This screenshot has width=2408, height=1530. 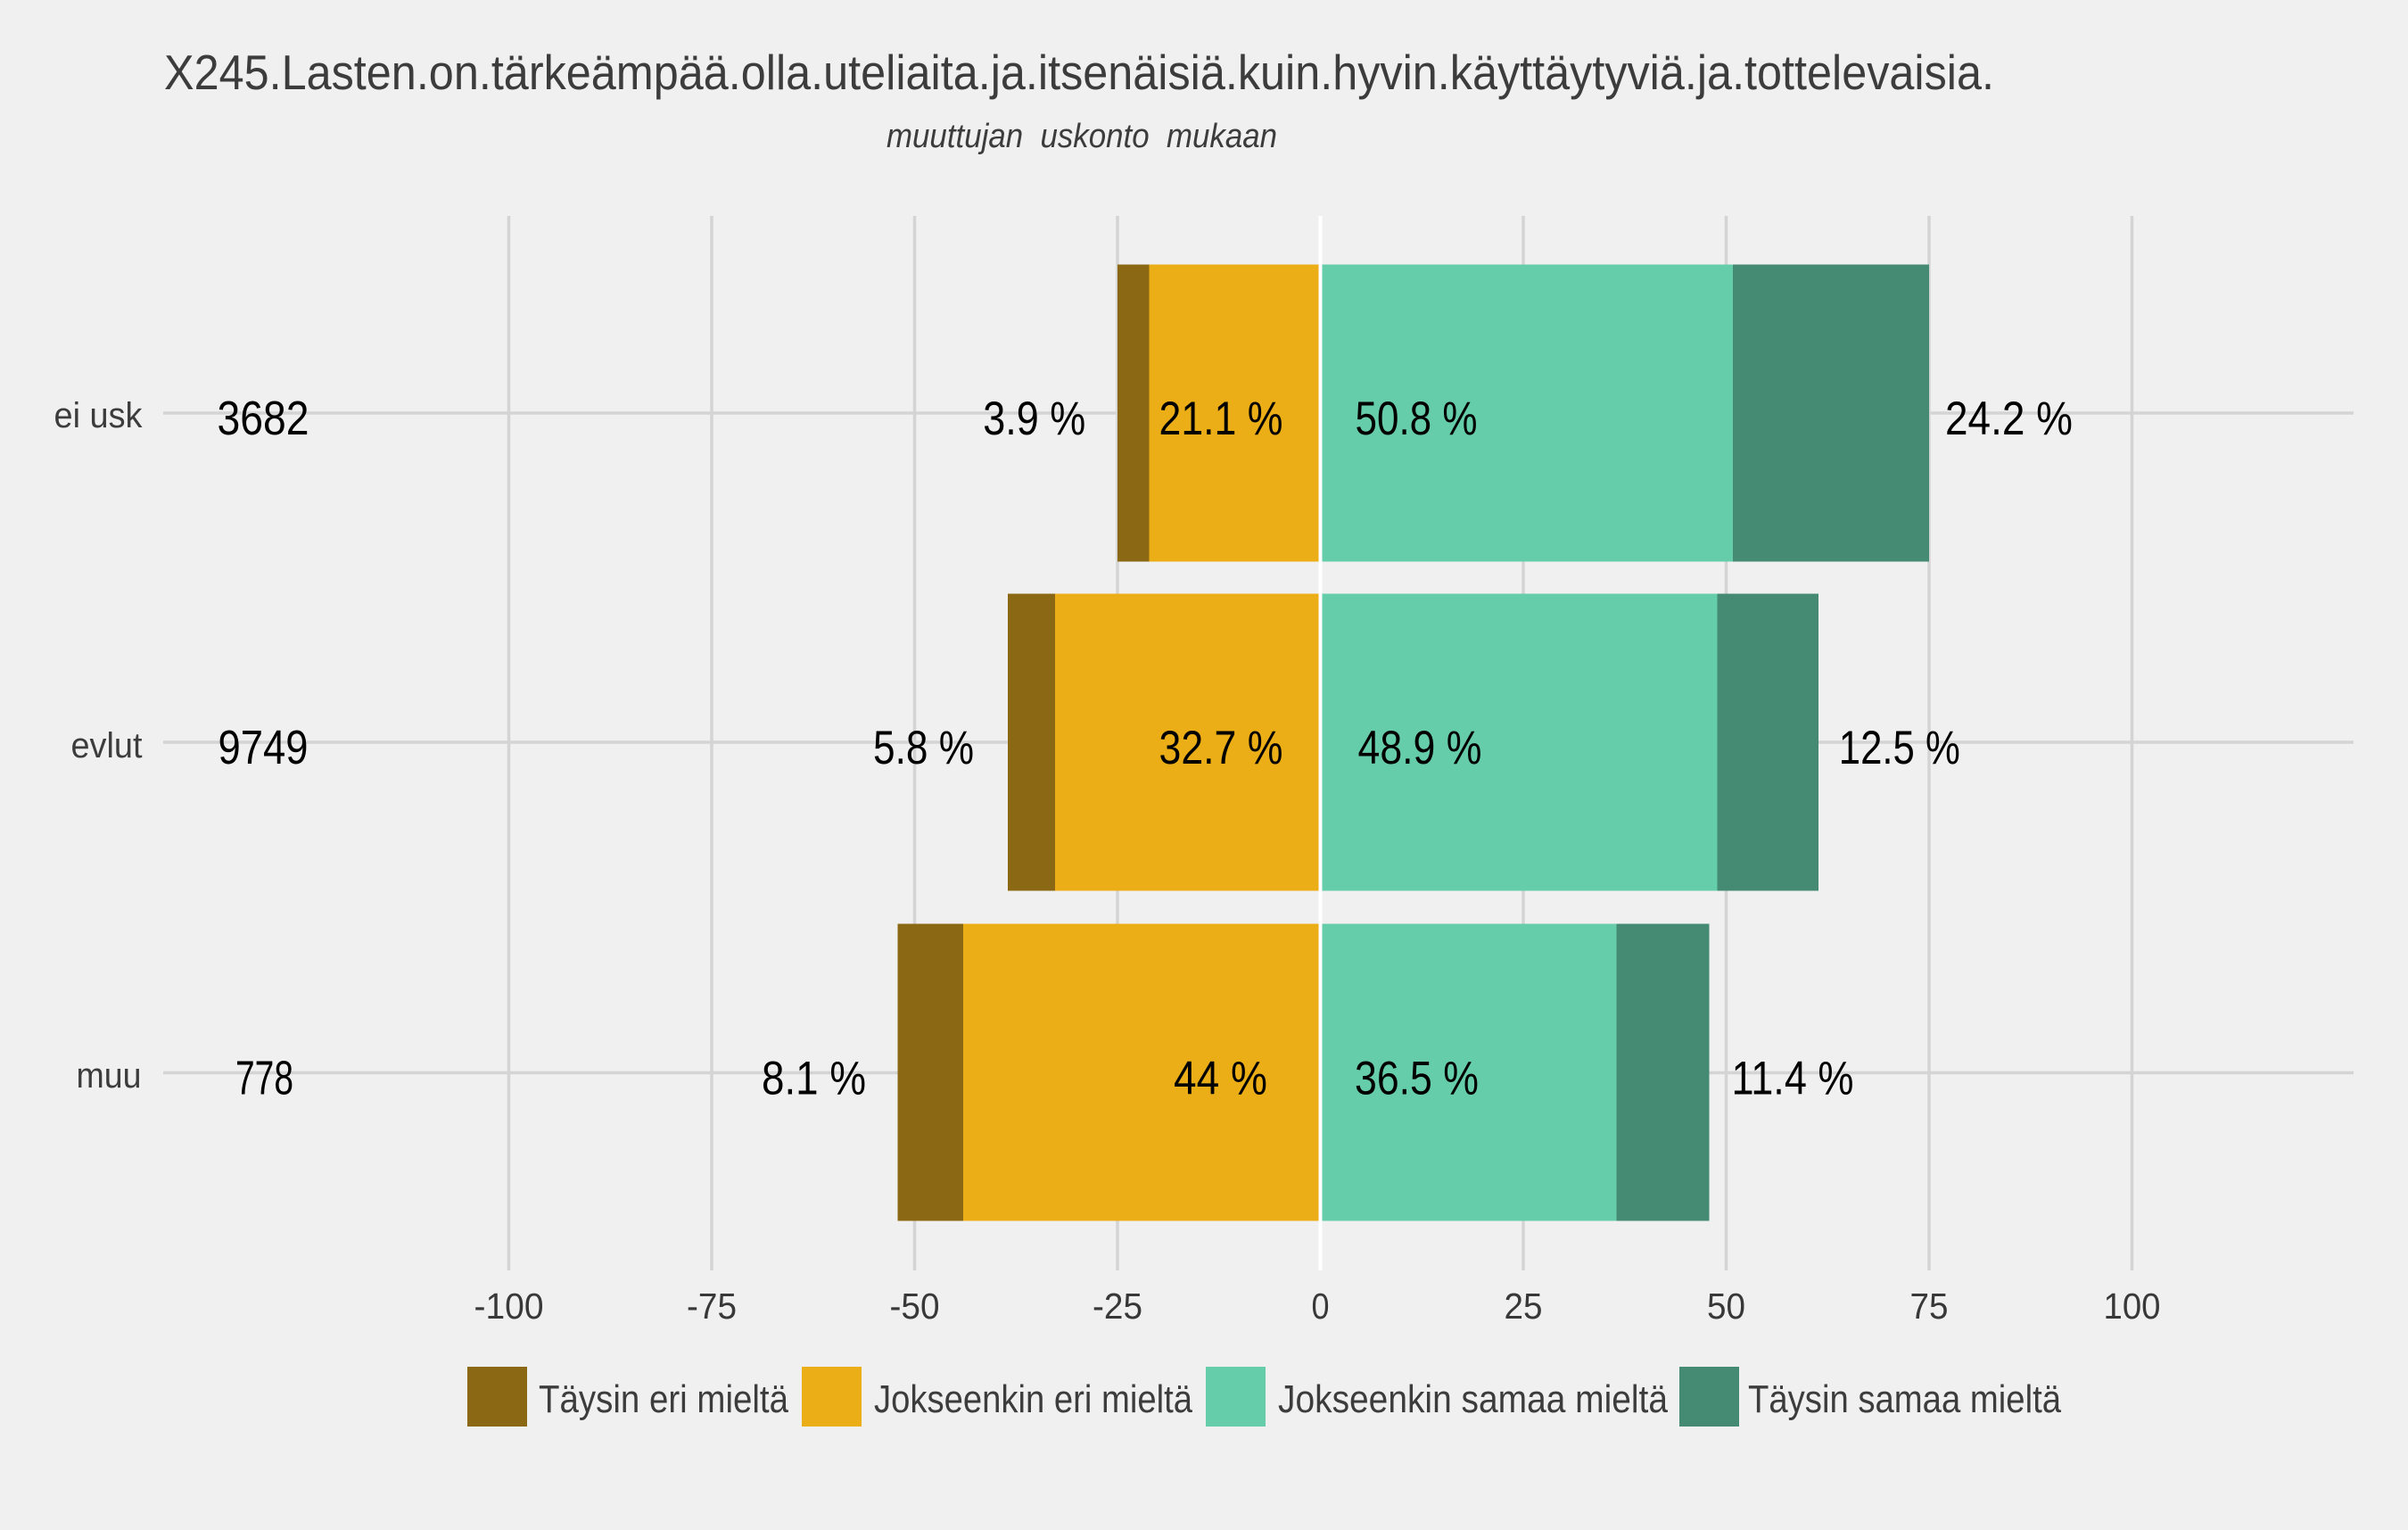 I want to click on svg-text: 44 %, so click(x=1220, y=1079).